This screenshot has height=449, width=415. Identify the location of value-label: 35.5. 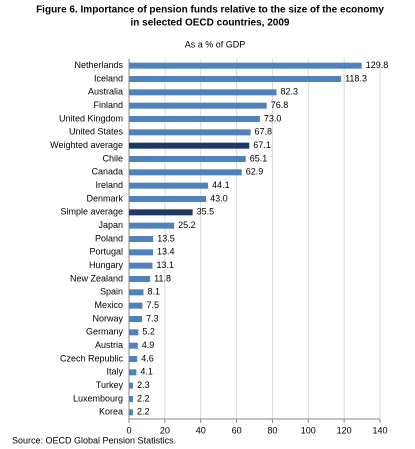
(206, 212).